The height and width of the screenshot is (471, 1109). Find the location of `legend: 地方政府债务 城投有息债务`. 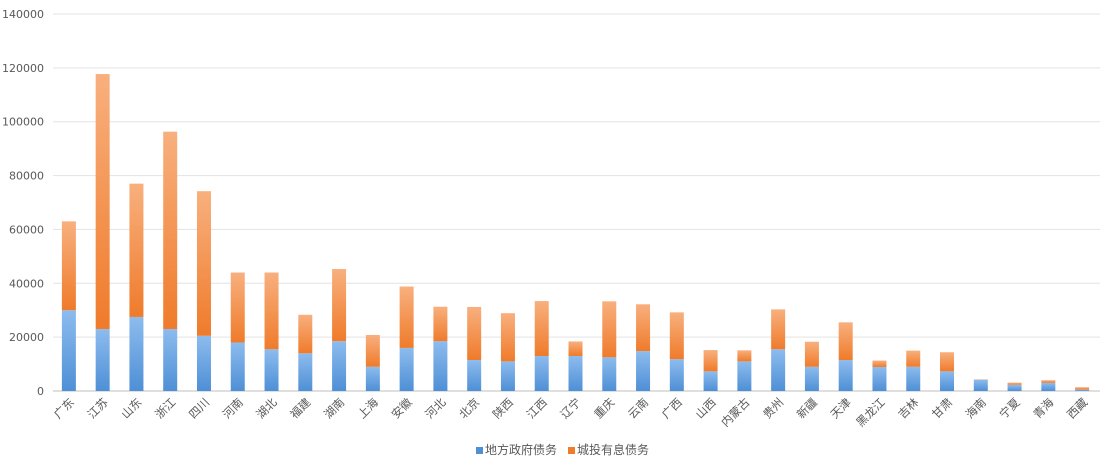

legend: 地方政府债务 城投有息债务 is located at coordinates (562, 449).